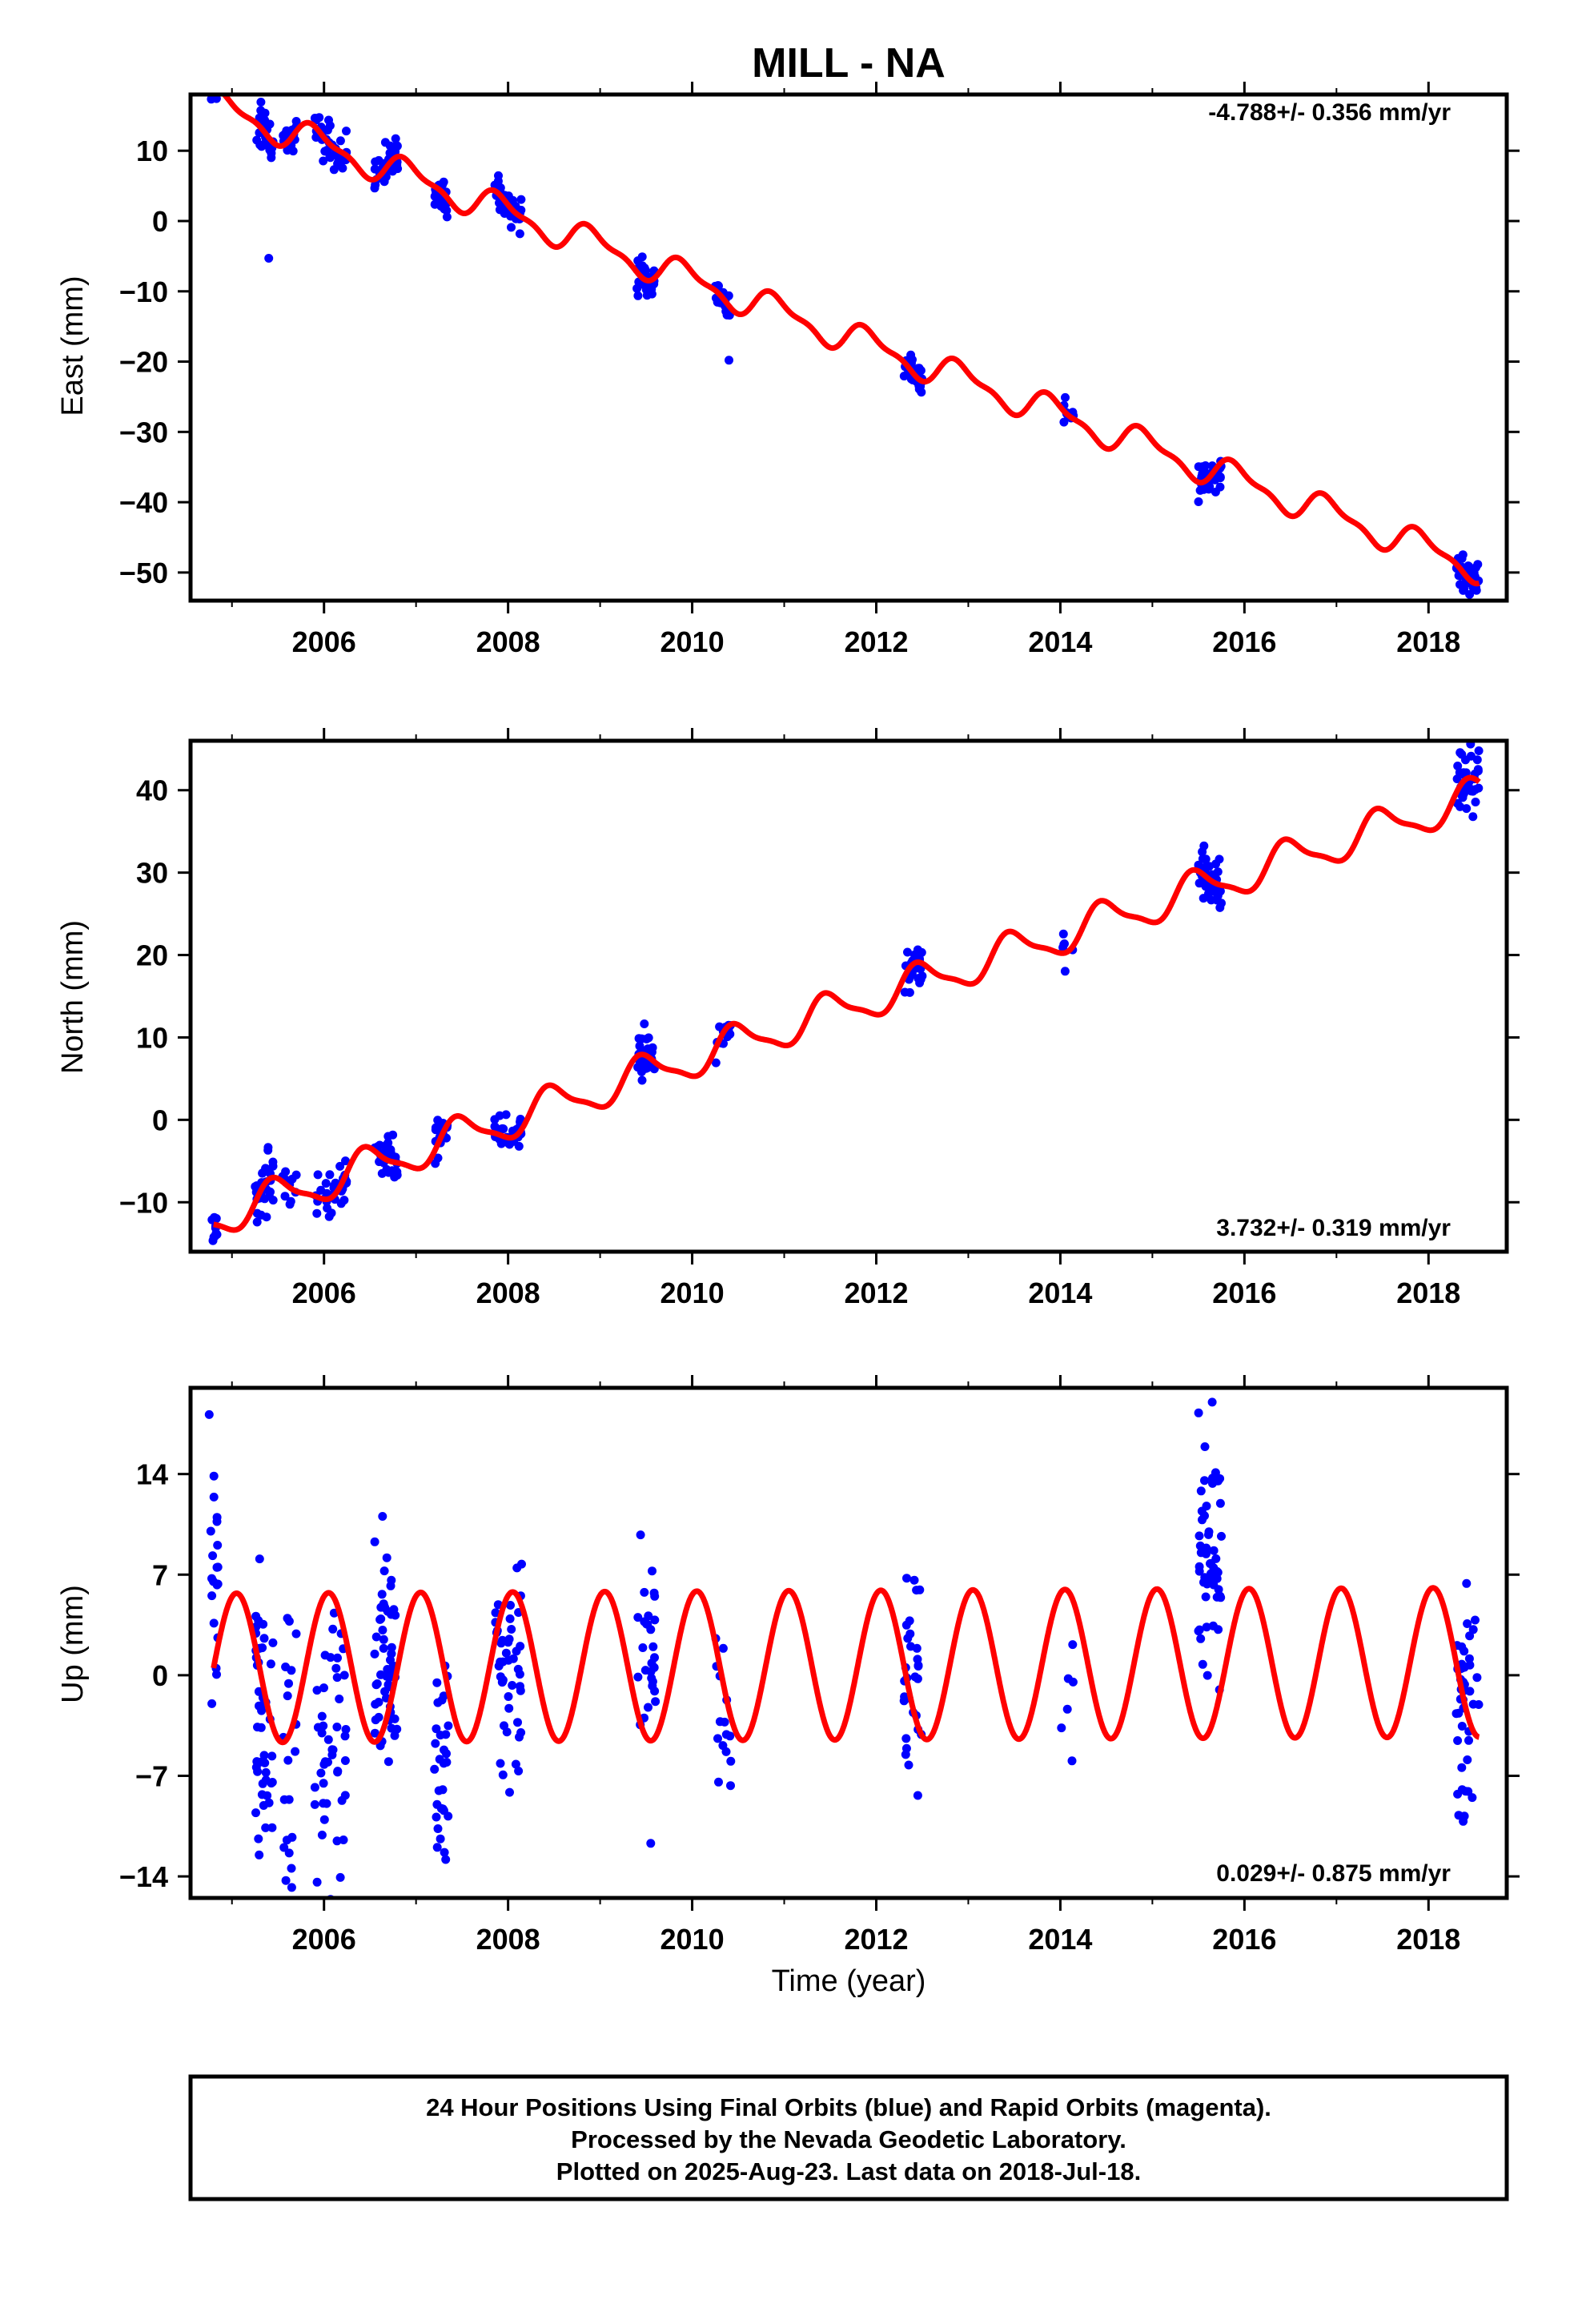  What do you see at coordinates (1244, 1293) in the screenshot?
I see `north-x-tick-label: 2016` at bounding box center [1244, 1293].